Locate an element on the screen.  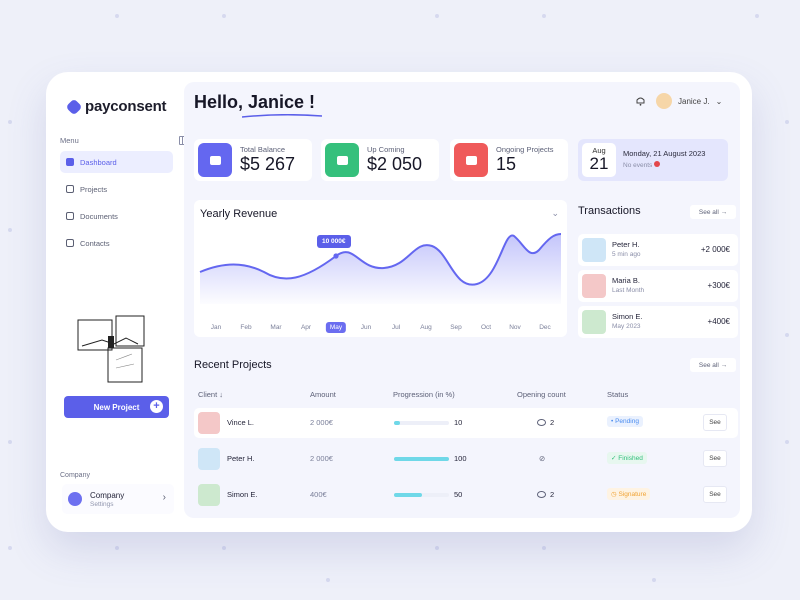
month-label: Jan is located at coordinates (216, 327).